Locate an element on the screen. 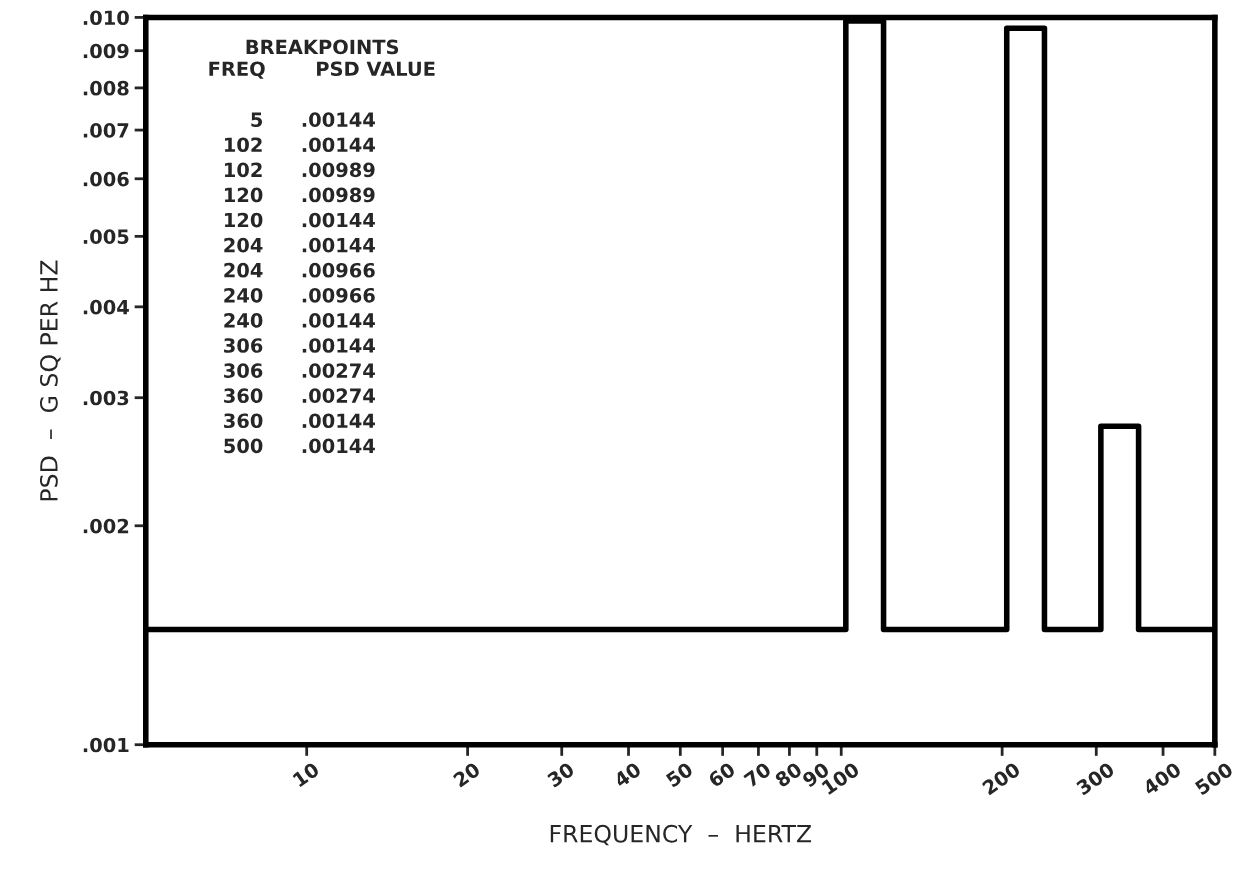 Image resolution: width=1246 pixels, height=871 pixels. x-axis-title: FREQUENCY – HERTZ is located at coordinates (681, 835).